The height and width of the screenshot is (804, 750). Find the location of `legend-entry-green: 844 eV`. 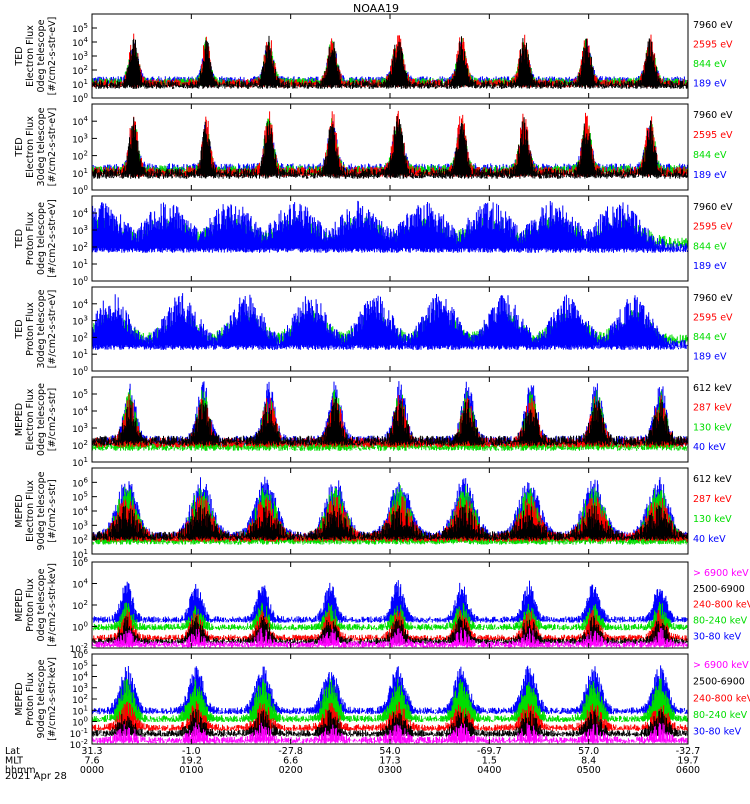

legend-entry-green: 844 eV is located at coordinates (710, 337).